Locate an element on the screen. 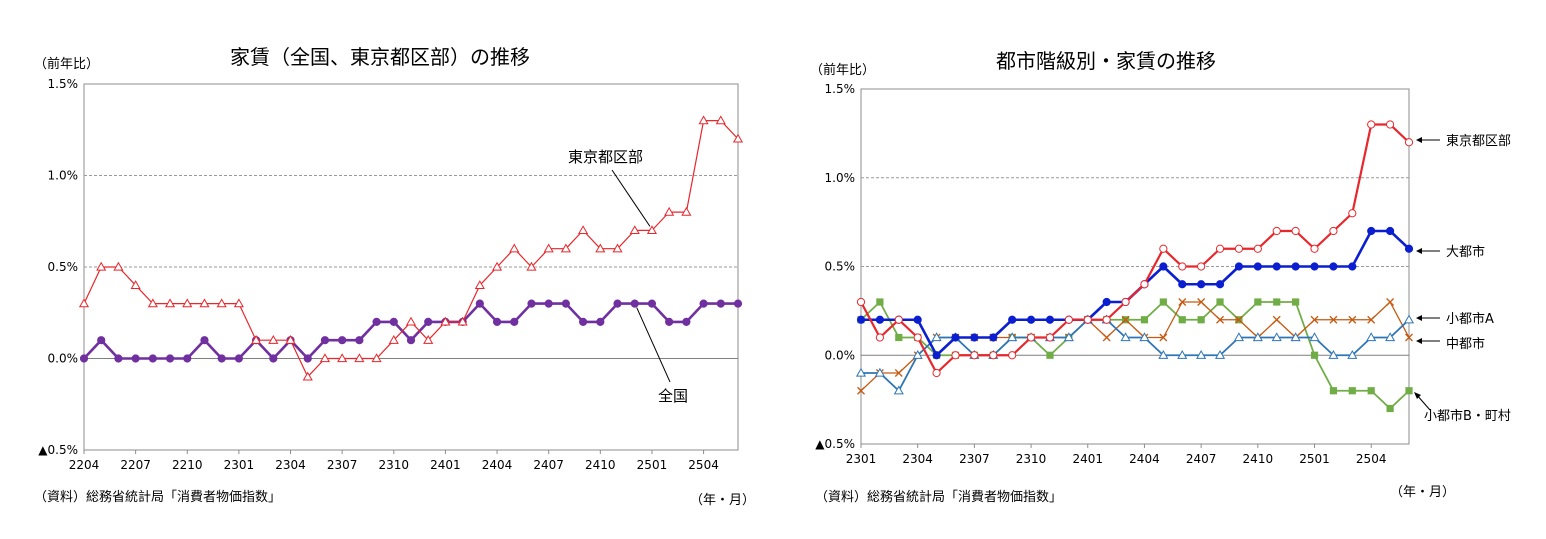 This screenshot has width=1546, height=539. series-line is located at coordinates (410, 331).